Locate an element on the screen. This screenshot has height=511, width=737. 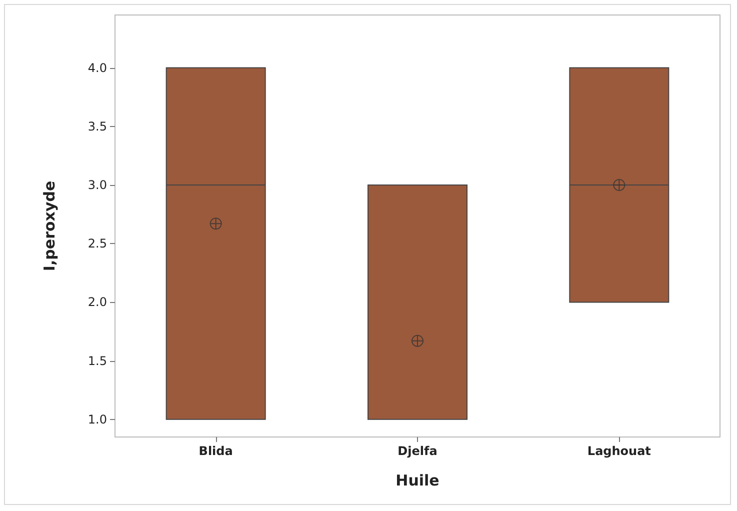
y-tick-label: 2.5 is located at coordinates (97, 243).